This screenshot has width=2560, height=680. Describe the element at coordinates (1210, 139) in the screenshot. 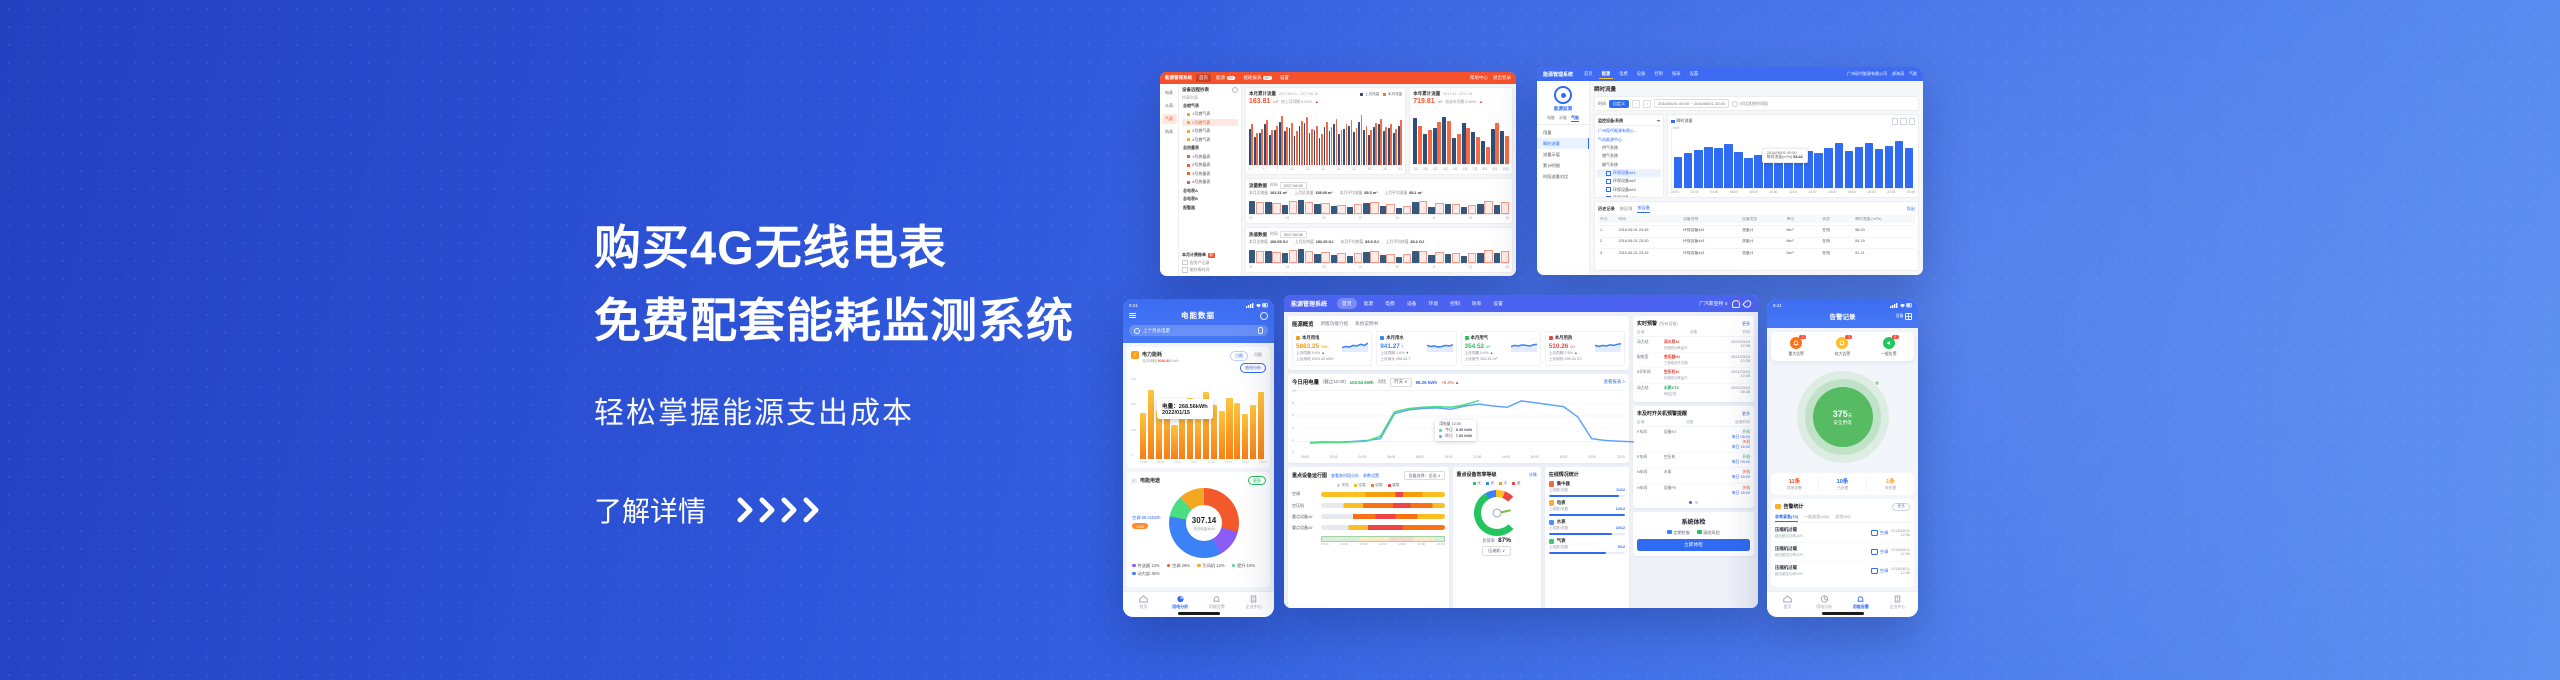

I see `a-tree-item: 4号燃气表` at that location.